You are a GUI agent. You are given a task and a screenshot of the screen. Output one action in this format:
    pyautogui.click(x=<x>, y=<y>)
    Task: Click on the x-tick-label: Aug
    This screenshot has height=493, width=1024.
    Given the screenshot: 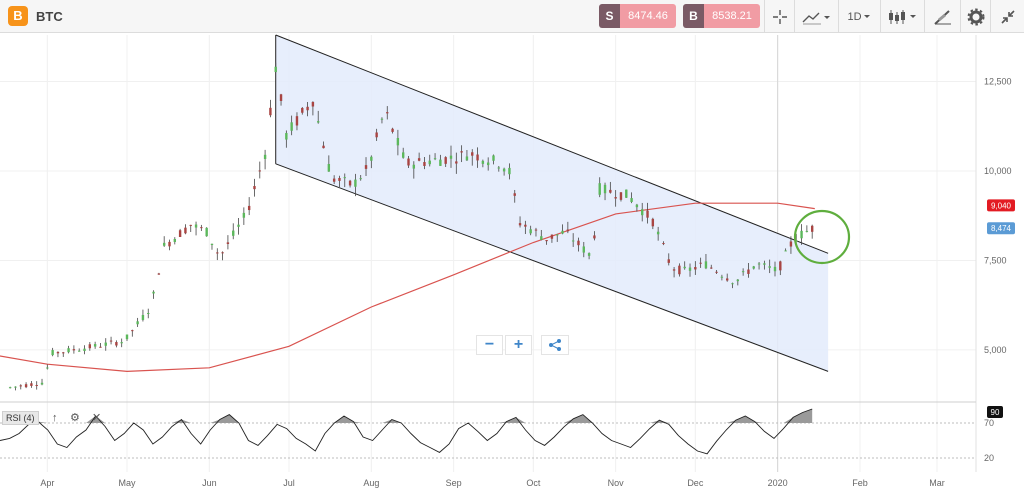 What is the action you would take?
    pyautogui.click(x=371, y=483)
    